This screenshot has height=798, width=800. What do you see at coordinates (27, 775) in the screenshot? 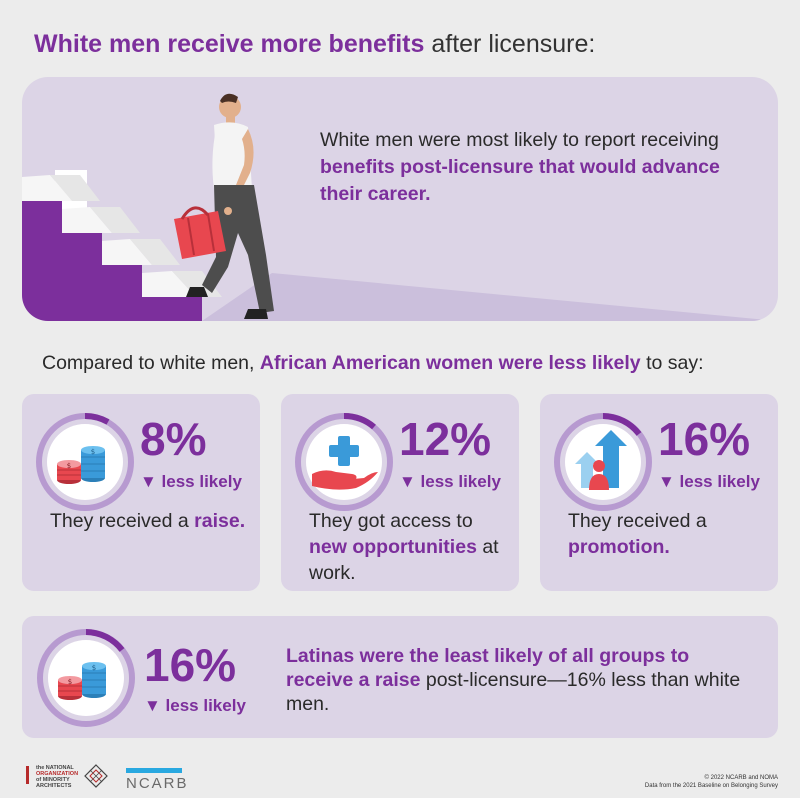
I see `noma-logo-mark` at bounding box center [27, 775].